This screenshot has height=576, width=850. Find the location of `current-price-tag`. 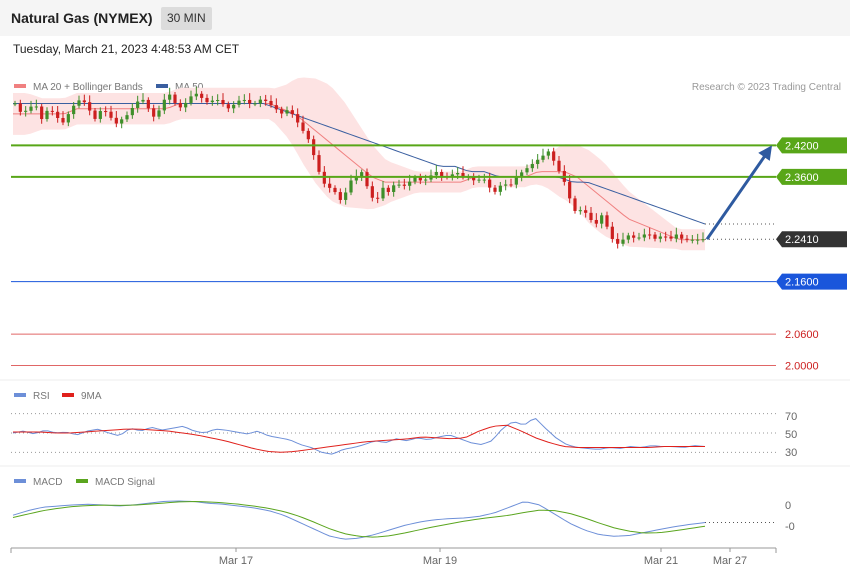

current-price-tag is located at coordinates (811, 239).